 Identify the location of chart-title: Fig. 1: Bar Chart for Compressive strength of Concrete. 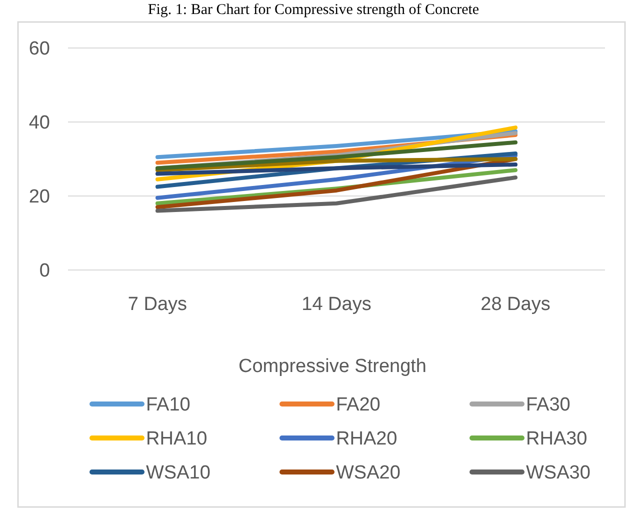
(314, 10).